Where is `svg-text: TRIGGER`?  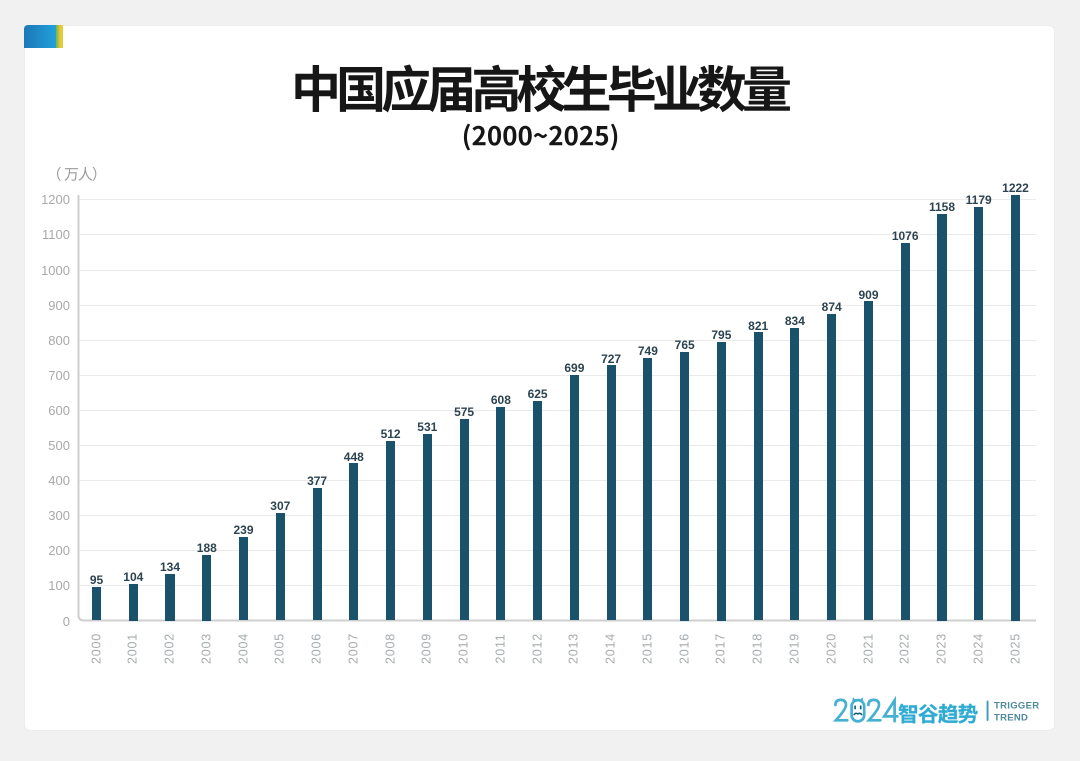
svg-text: TRIGGER is located at coordinates (1016, 706).